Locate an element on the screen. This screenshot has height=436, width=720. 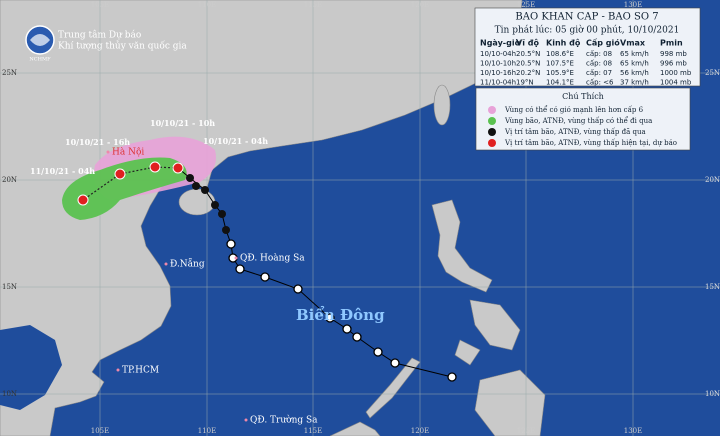
taiwan is located at coordinates (442, 105).